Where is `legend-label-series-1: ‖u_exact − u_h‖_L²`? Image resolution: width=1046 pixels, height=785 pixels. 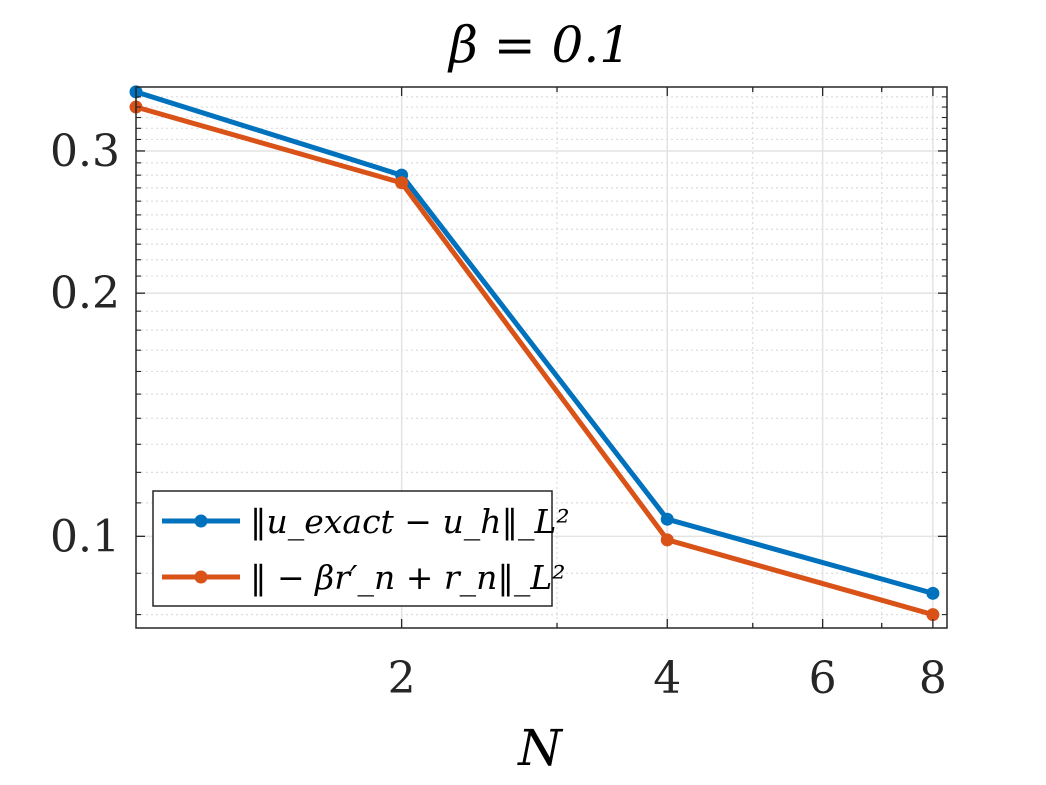 legend-label-series-1: ‖u_exact − u_h‖_L² is located at coordinates (410, 522).